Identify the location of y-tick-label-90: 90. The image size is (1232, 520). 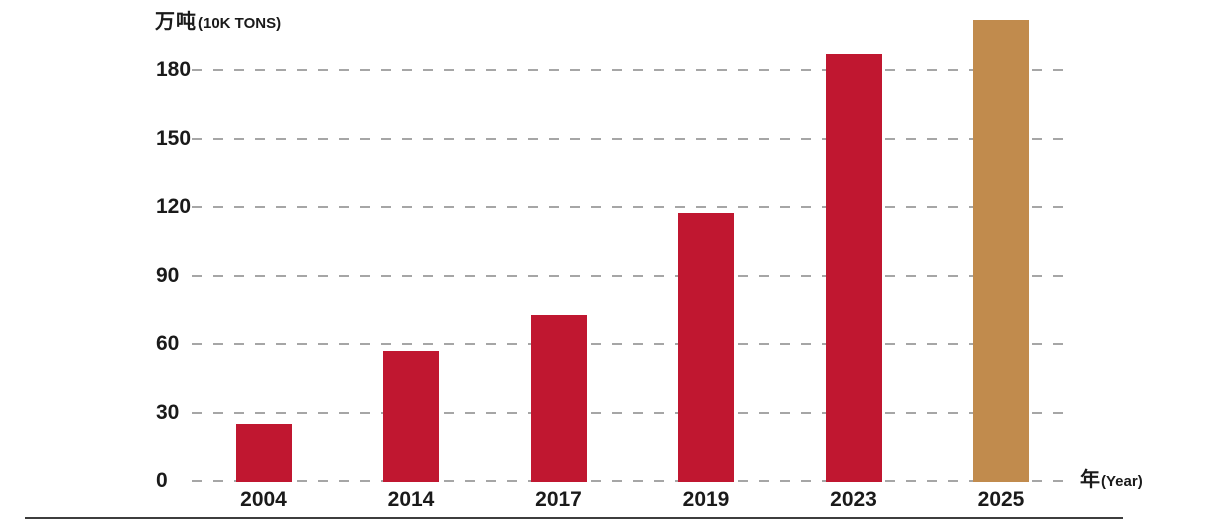
(168, 275).